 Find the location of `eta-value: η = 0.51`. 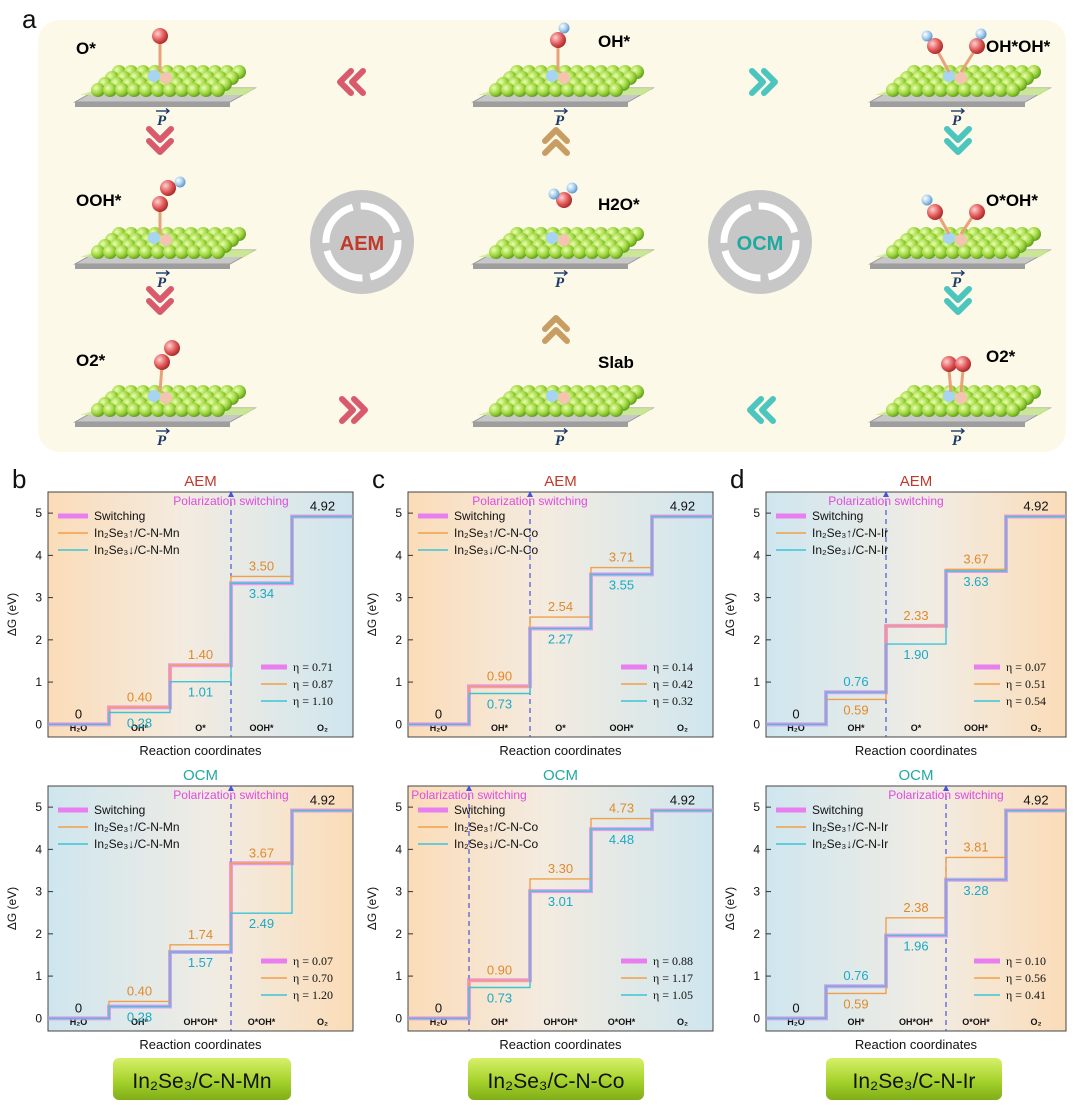

eta-value: η = 0.51 is located at coordinates (1026, 684).